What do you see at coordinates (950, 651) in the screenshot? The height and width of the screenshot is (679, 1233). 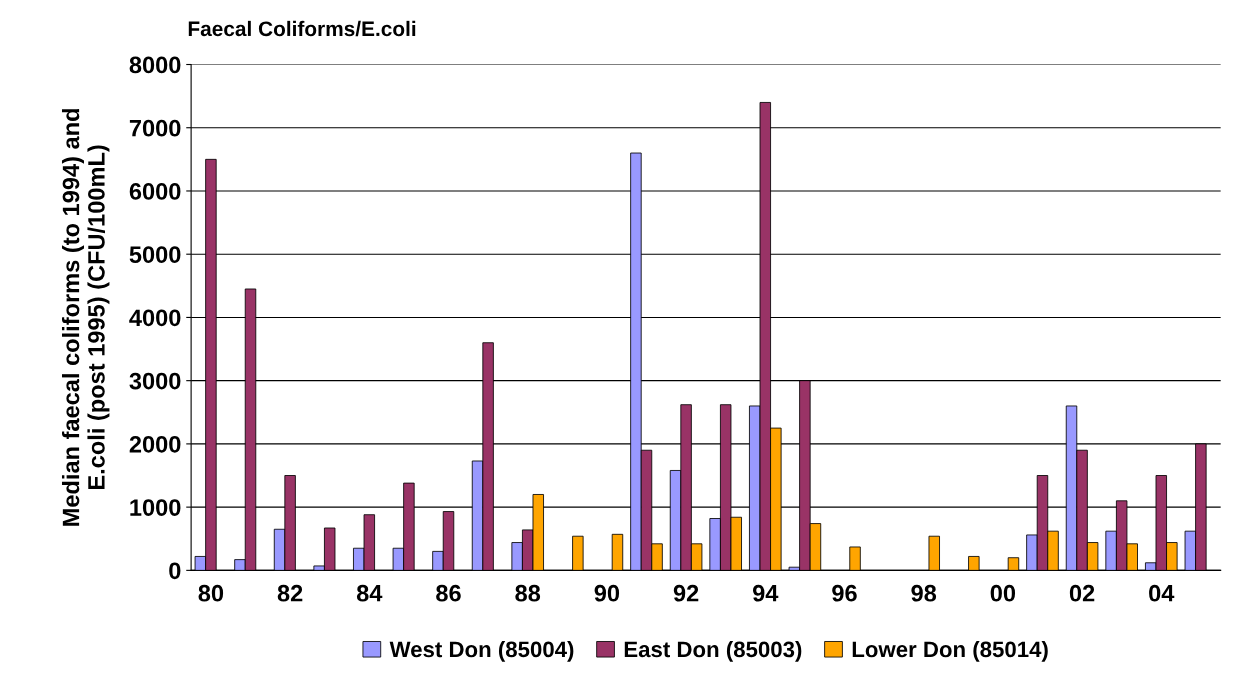 I see `legend-label: Lower Don (85014)` at bounding box center [950, 651].